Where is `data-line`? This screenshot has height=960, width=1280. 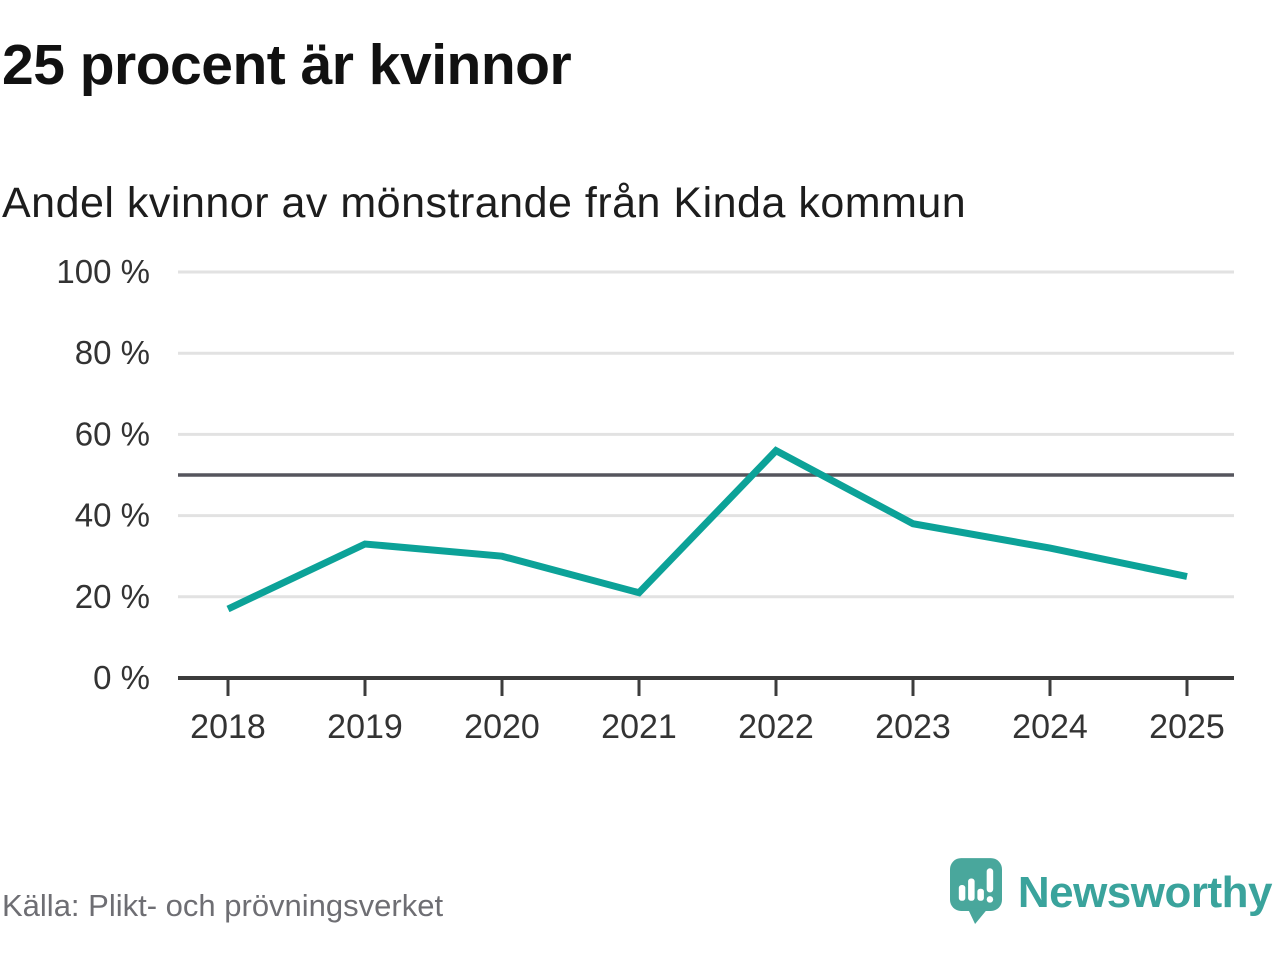
data-line is located at coordinates (707, 529).